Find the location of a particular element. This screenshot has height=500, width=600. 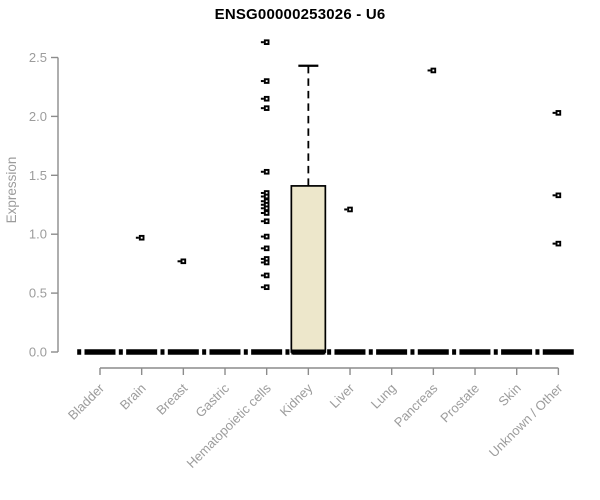

x-tick-label-liver: Liver is located at coordinates (342, 395).